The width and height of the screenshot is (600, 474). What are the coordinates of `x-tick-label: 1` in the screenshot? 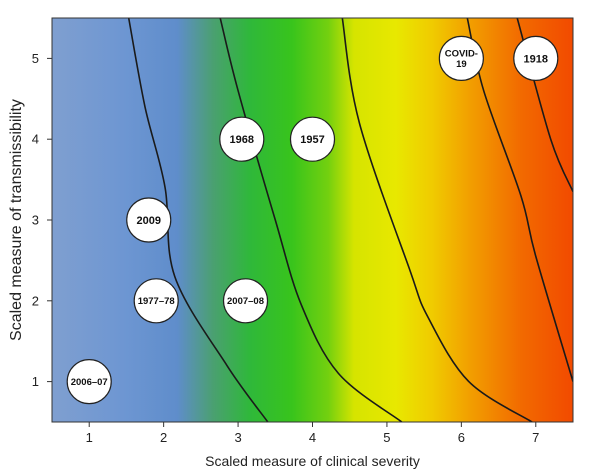 It's located at (89, 437).